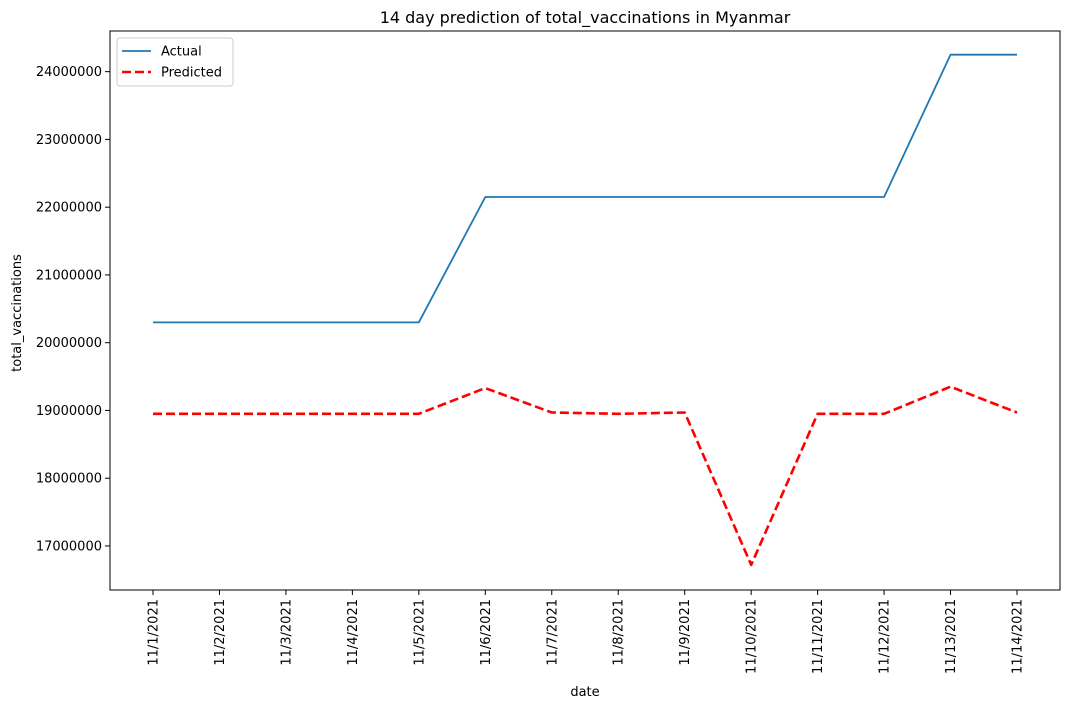 The image size is (1070, 709). Describe the element at coordinates (191, 73) in the screenshot. I see `legend-label-predicted: Predicted` at that location.